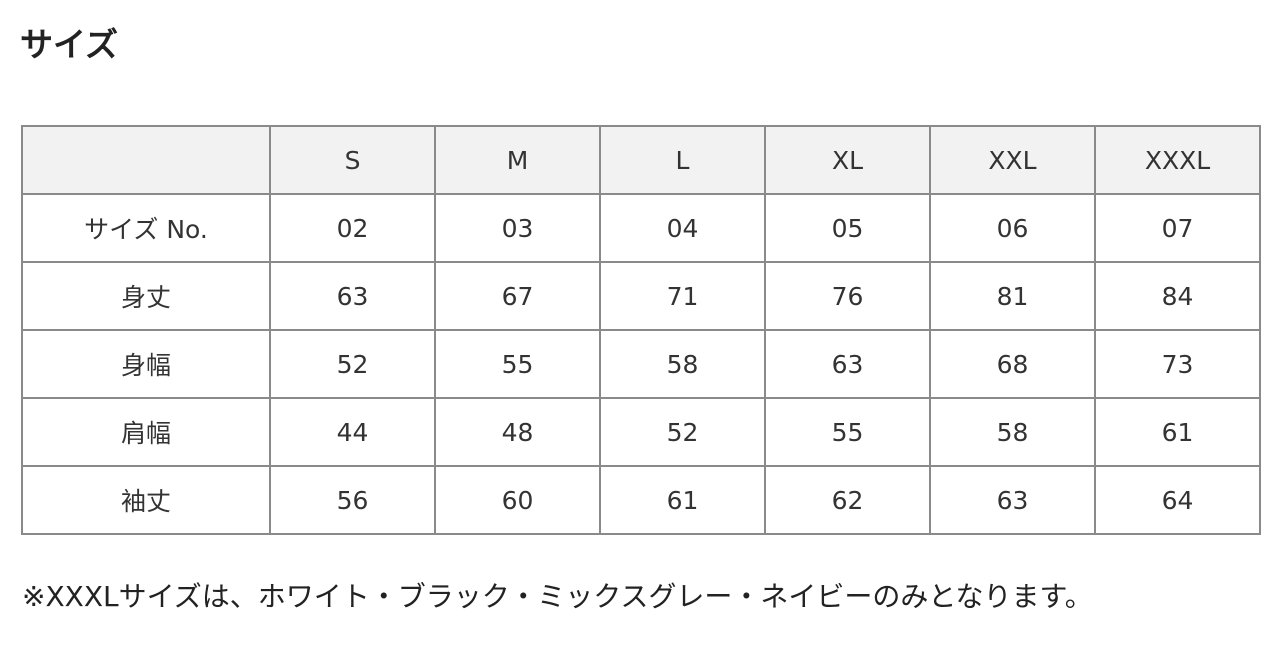 This screenshot has width=1280, height=672. Describe the element at coordinates (1012, 296) in the screenshot. I see `table-cell: 81` at that location.